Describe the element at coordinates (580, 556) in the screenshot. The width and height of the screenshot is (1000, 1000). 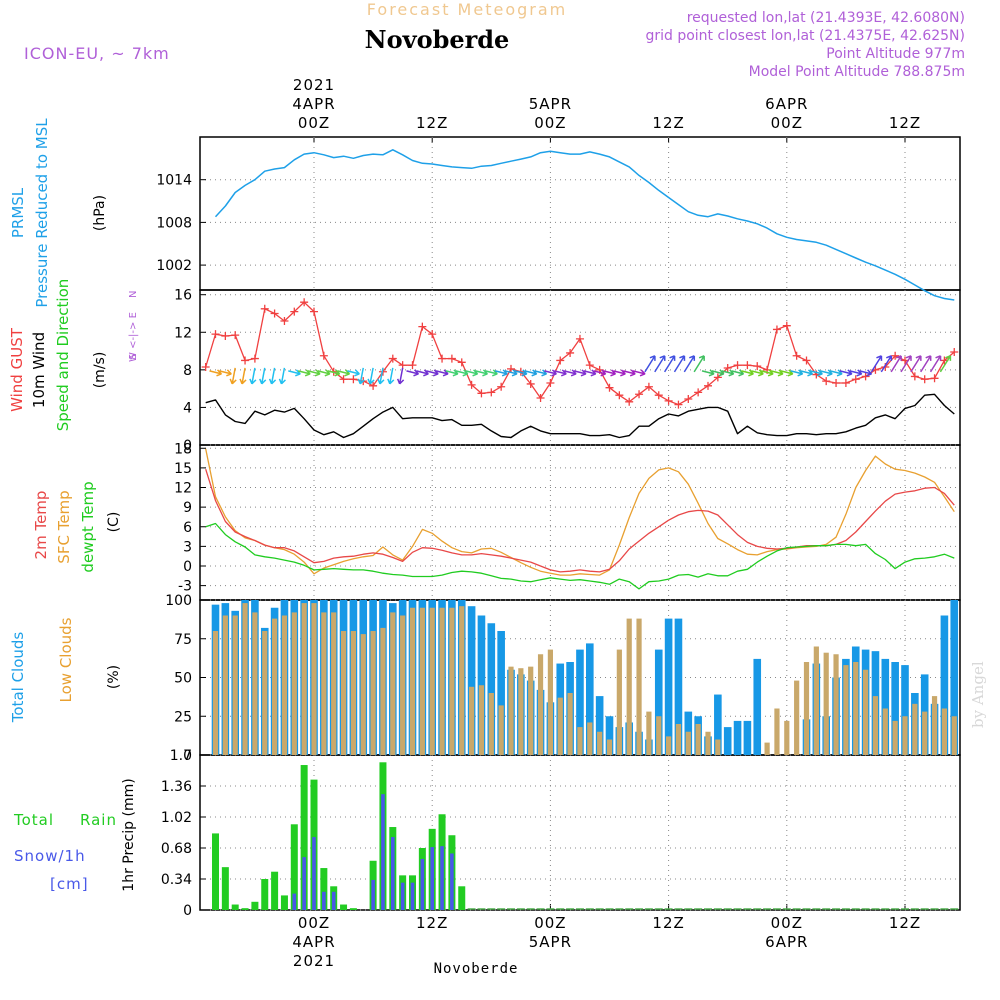
I see `dewpt-line` at that location.